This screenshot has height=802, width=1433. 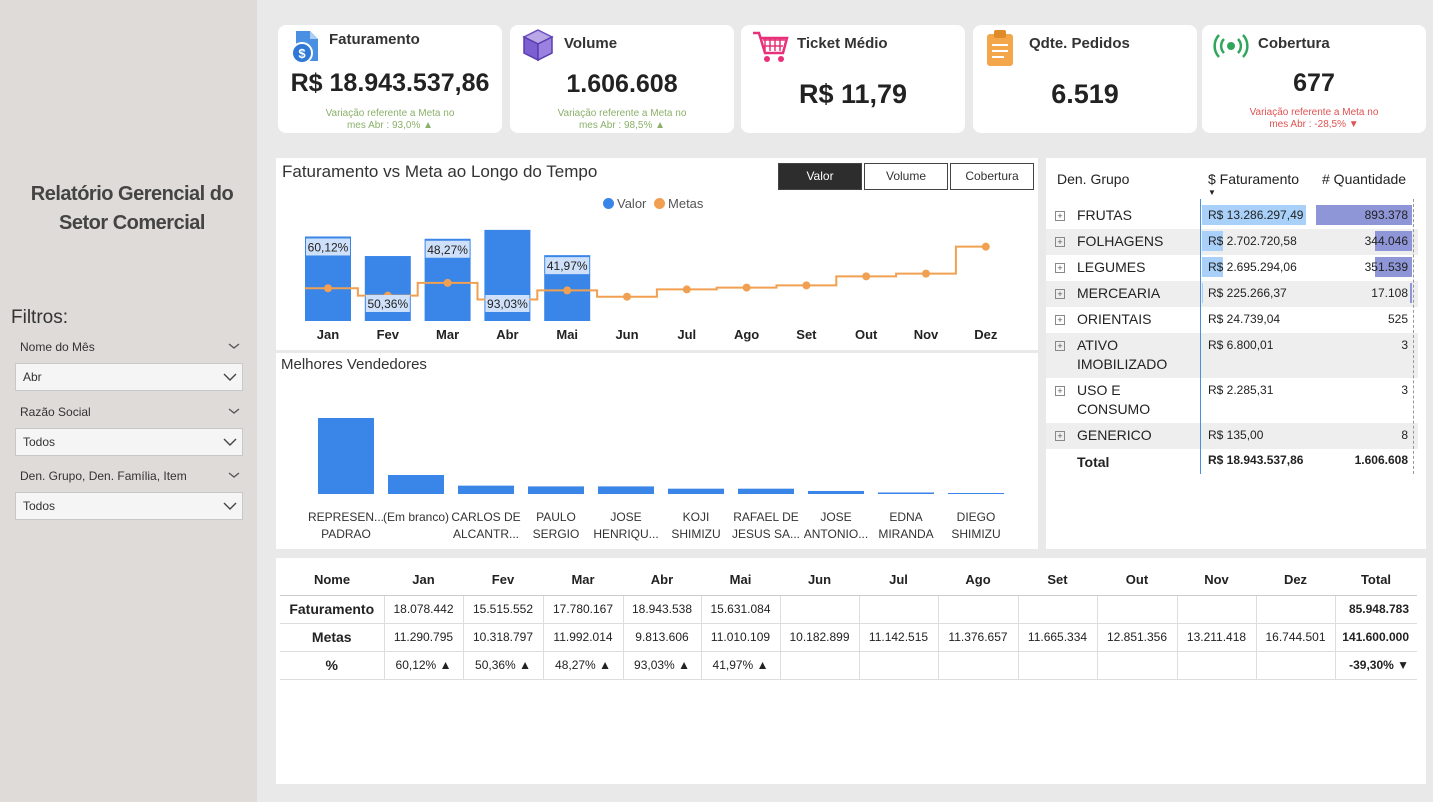 What do you see at coordinates (132, 208) in the screenshot?
I see `report-title: Relatório Gerencial do Setor Comercial` at bounding box center [132, 208].